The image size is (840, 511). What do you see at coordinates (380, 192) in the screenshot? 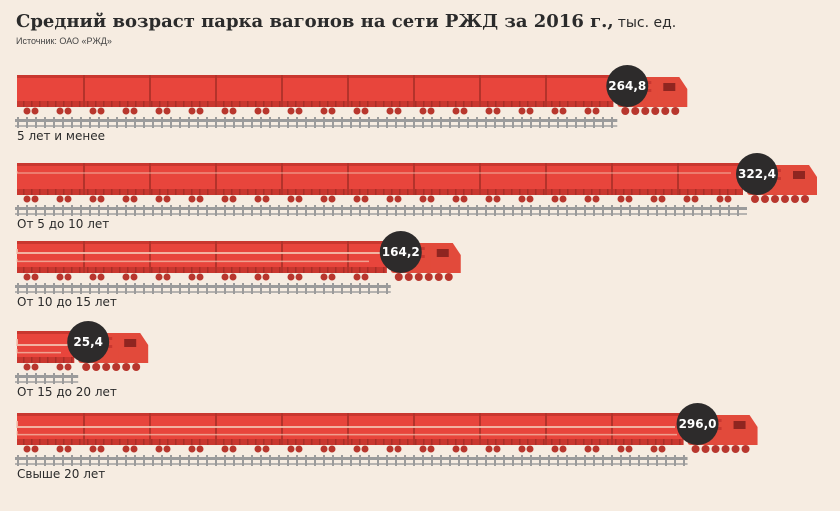
I see `train-bar-frame` at bounding box center [380, 192].